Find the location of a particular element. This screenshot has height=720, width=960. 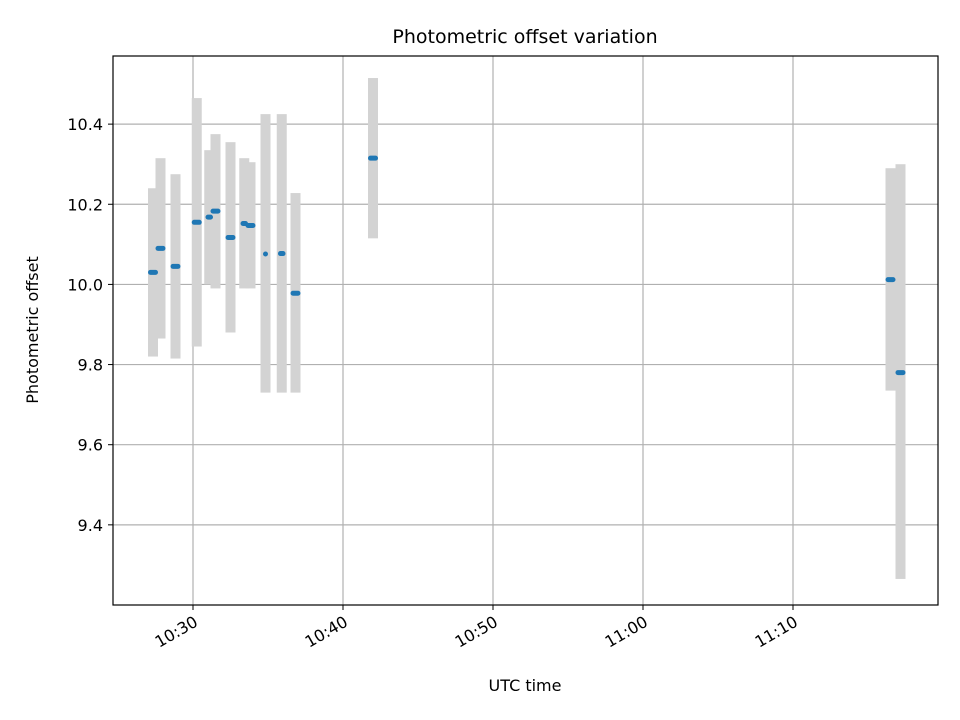

x-axis-label: UTC time is located at coordinates (525, 685).